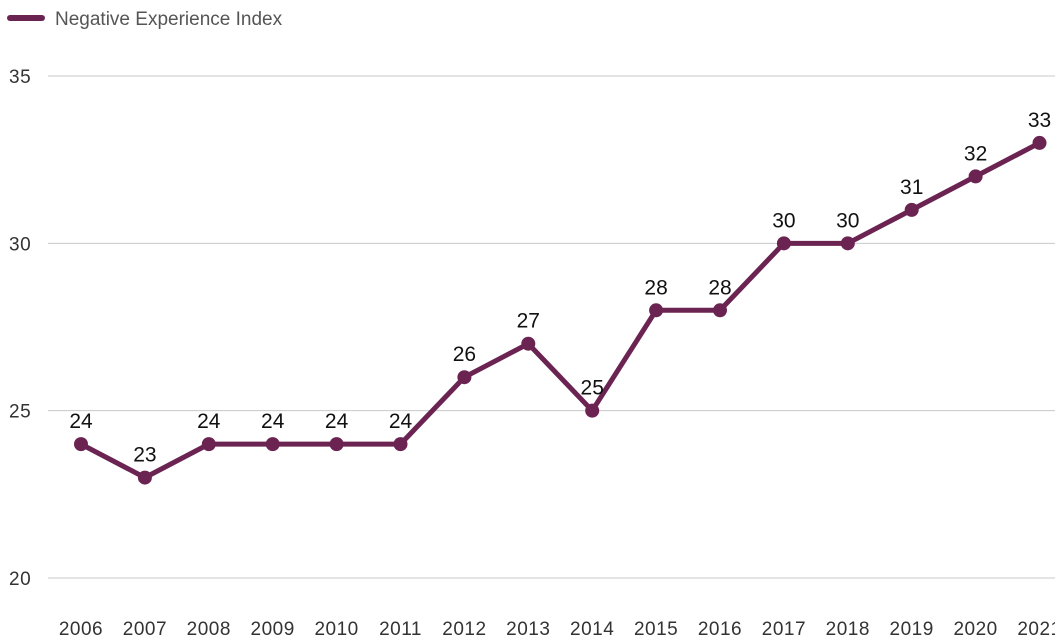 The image size is (1055, 639). What do you see at coordinates (528, 629) in the screenshot?
I see `x-tick-label-2013: 2013` at bounding box center [528, 629].